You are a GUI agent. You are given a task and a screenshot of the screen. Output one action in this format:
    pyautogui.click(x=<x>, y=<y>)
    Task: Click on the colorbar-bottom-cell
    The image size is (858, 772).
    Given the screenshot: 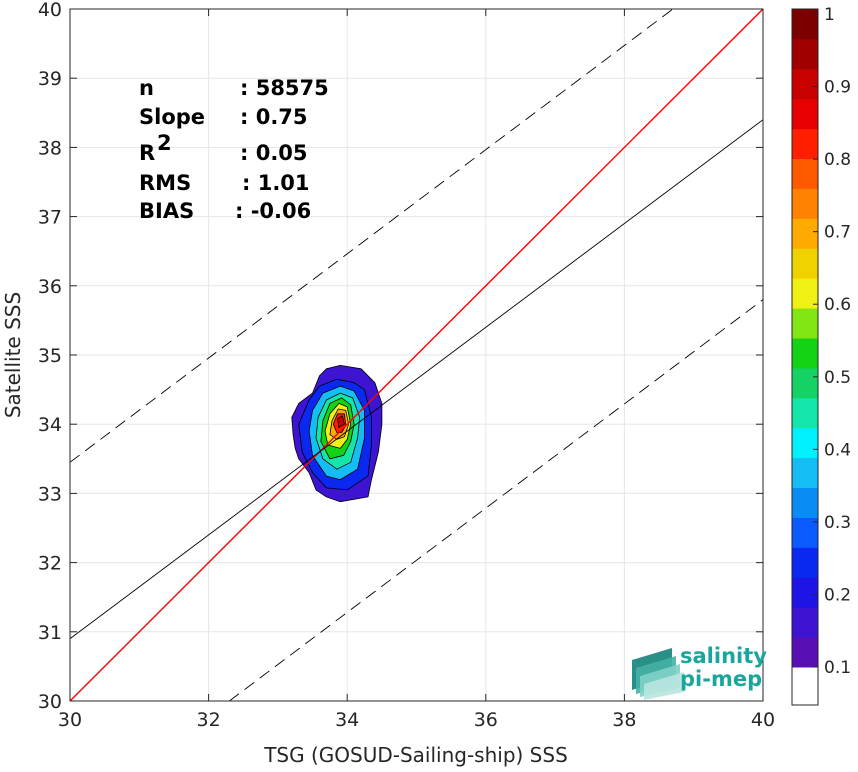 What is the action you would take?
    pyautogui.click(x=805, y=686)
    